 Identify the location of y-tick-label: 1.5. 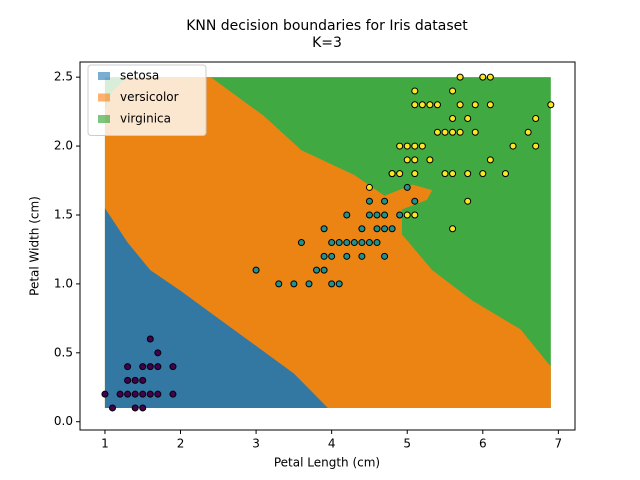
(63, 214).